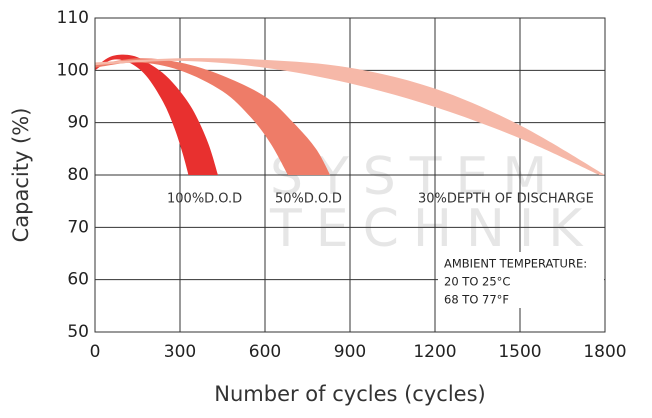  What do you see at coordinates (78, 175) in the screenshot?
I see `y-tick-label: 80` at bounding box center [78, 175].